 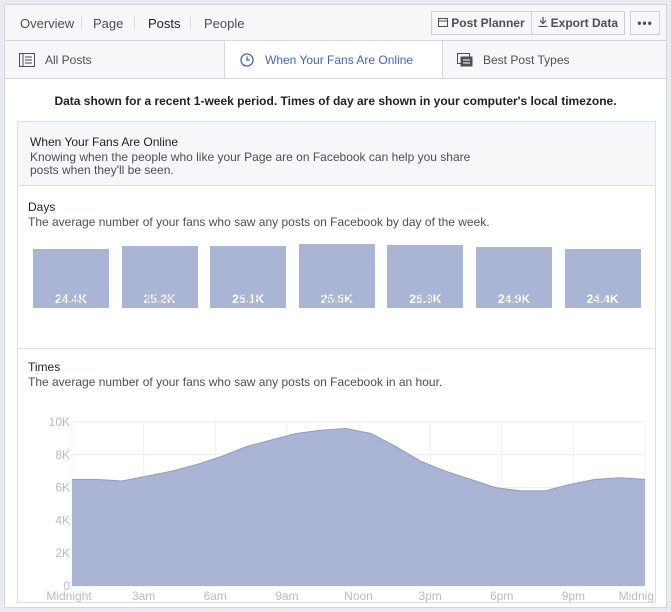 What do you see at coordinates (66, 586) in the screenshot?
I see `y-tick-label: 0` at bounding box center [66, 586].